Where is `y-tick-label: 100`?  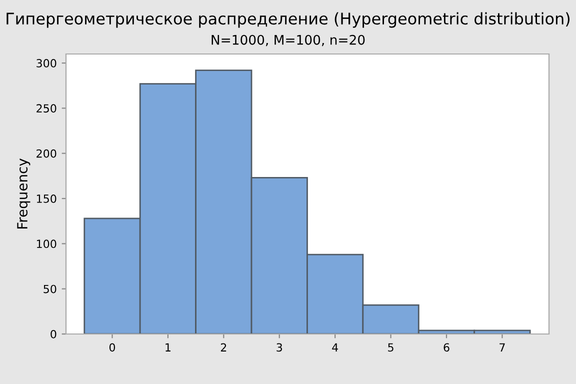
y-tick-label: 100 is located at coordinates (46, 244).